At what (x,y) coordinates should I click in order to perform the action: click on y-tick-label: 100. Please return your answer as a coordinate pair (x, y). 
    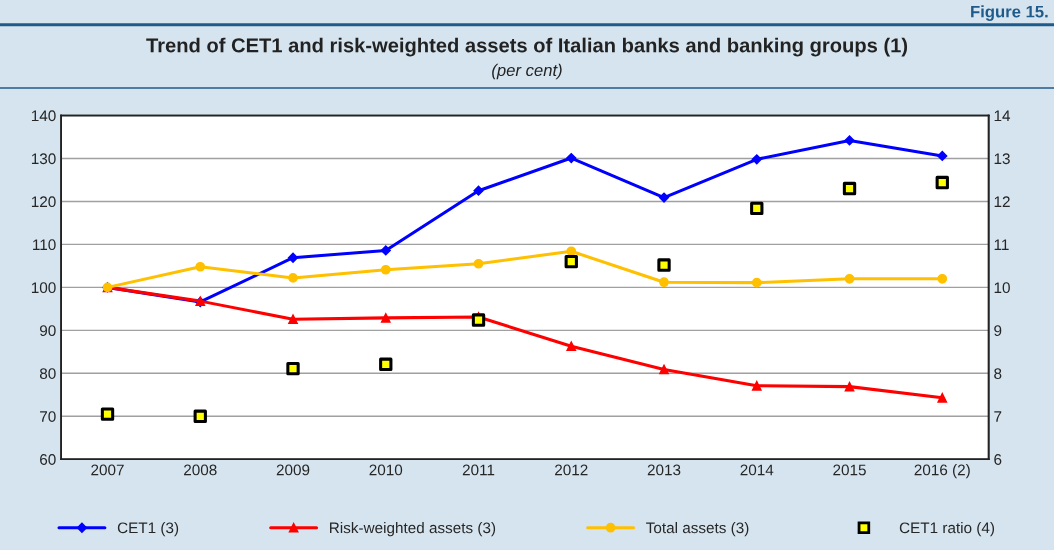
    Looking at the image, I should click on (43, 288).